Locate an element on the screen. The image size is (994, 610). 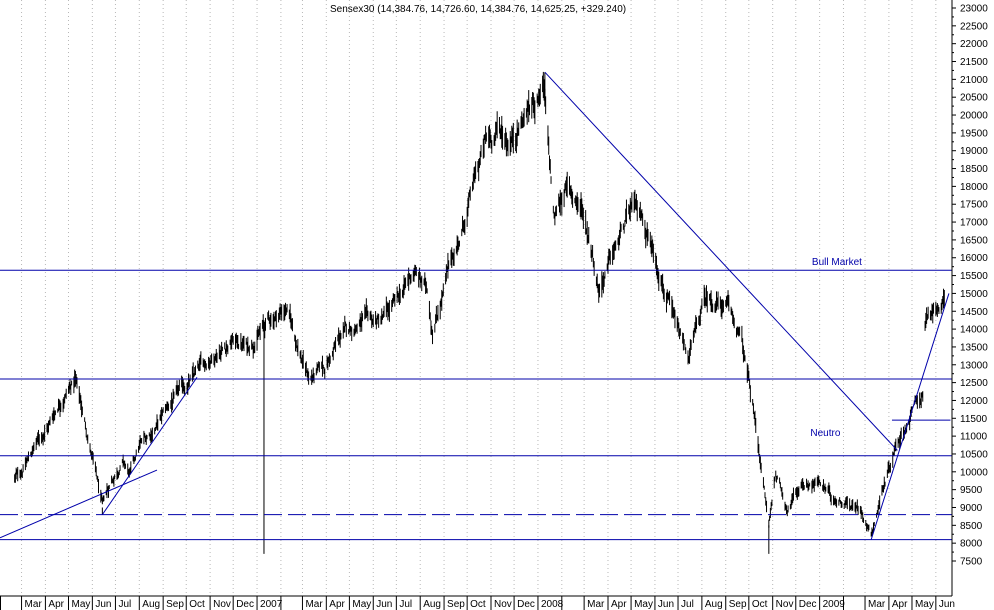
y-tick-label: 9500 is located at coordinates (971, 490).